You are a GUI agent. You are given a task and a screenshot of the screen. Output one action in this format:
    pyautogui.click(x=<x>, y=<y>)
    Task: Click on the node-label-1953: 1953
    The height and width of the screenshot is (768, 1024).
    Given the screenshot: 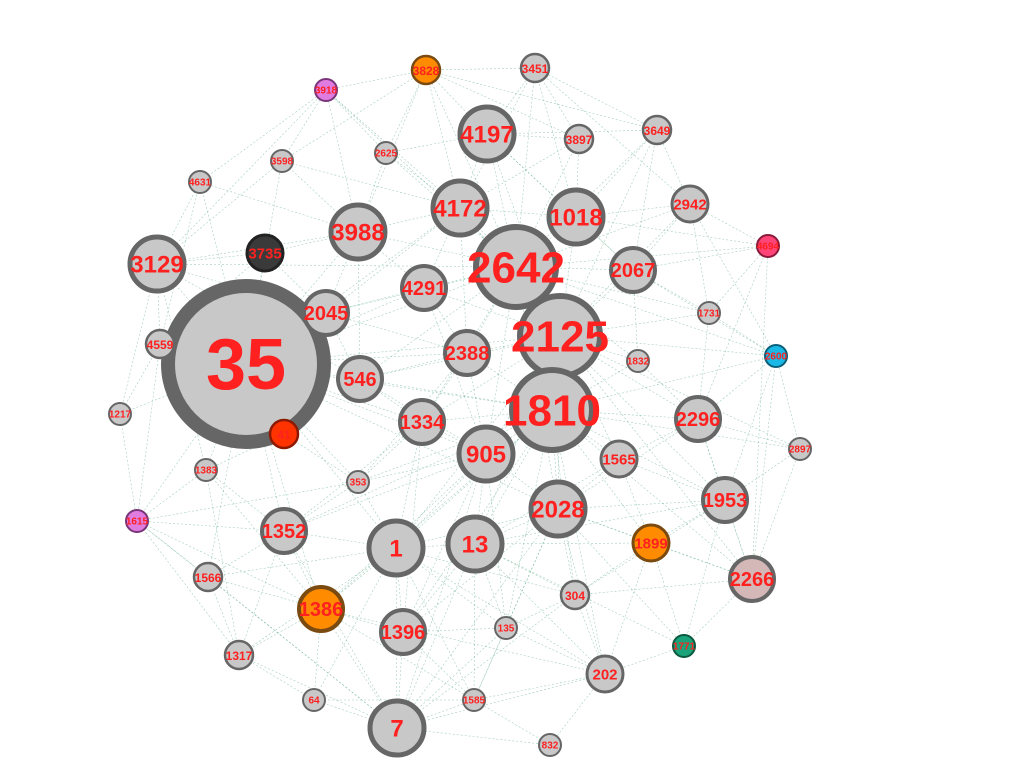 What is the action you would take?
    pyautogui.click(x=725, y=501)
    